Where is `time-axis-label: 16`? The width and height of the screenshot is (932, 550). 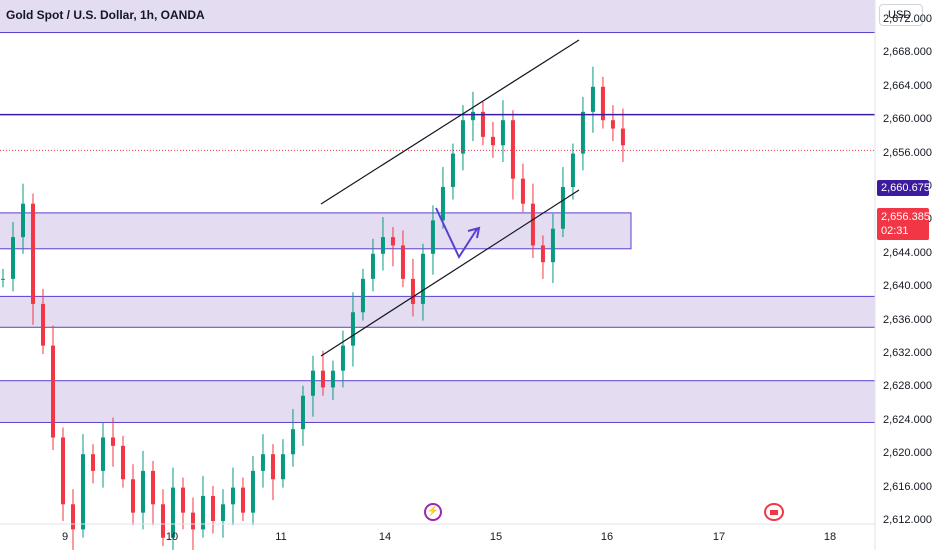
time-axis-label: 16 is located at coordinates (607, 537).